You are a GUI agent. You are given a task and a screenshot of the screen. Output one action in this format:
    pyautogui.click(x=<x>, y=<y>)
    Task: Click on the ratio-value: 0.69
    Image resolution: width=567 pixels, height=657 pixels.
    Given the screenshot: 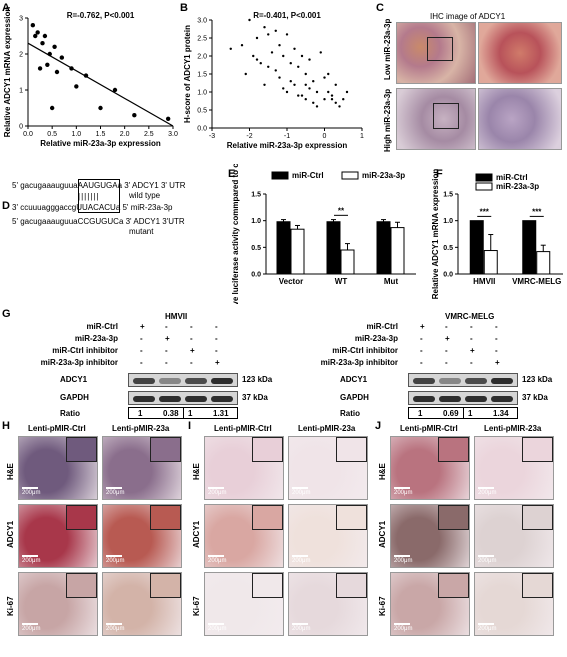 What is the action you would take?
    pyautogui.click(x=451, y=413)
    